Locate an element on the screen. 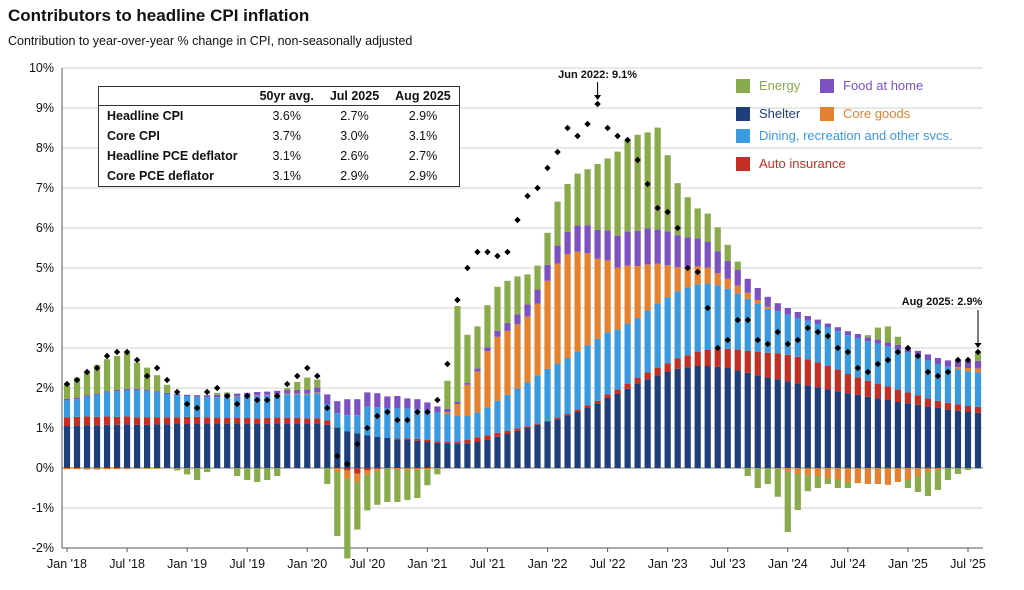  table-row: Core PCE deflator 3.1% 2.9% 2.9% is located at coordinates (279, 176).